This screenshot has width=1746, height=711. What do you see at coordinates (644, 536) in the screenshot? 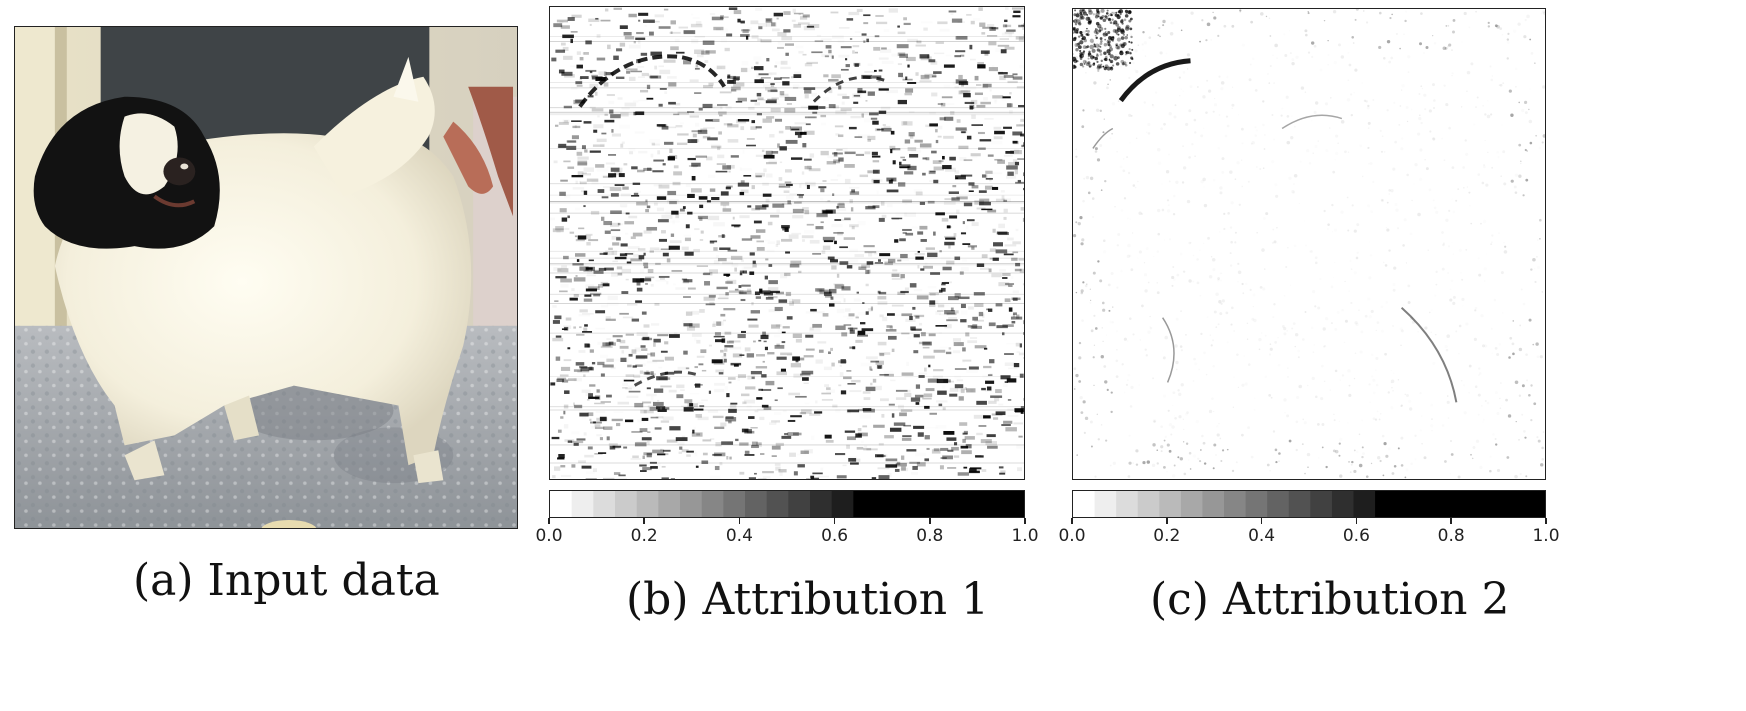
I see `attribution-1-tick-label: 0.2` at bounding box center [644, 536].